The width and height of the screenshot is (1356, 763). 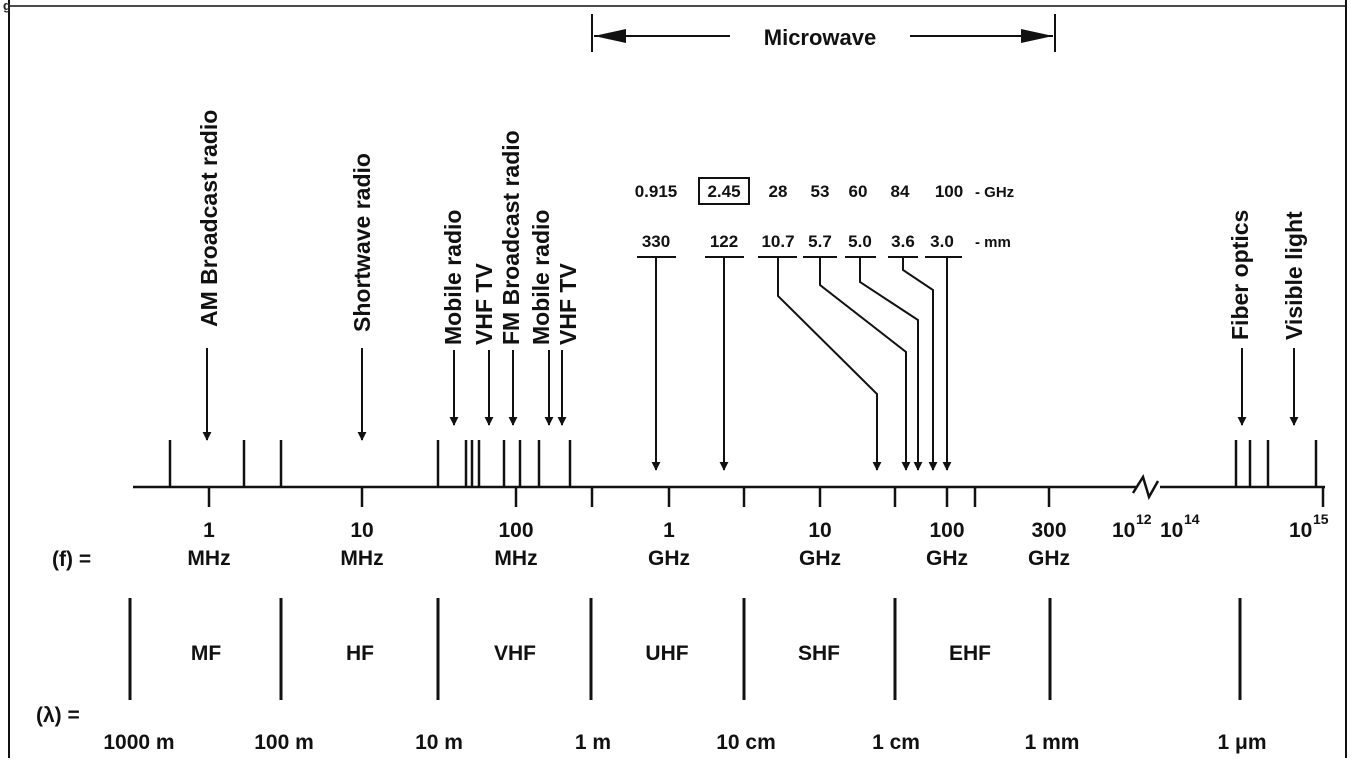 What do you see at coordinates (858, 191) in the screenshot?
I see `ism-freq-4: 60` at bounding box center [858, 191].